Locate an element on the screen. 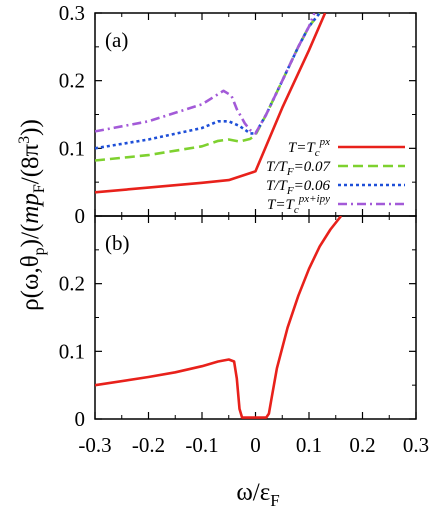  y-axis-title-part: )) is located at coordinates (30, 127).